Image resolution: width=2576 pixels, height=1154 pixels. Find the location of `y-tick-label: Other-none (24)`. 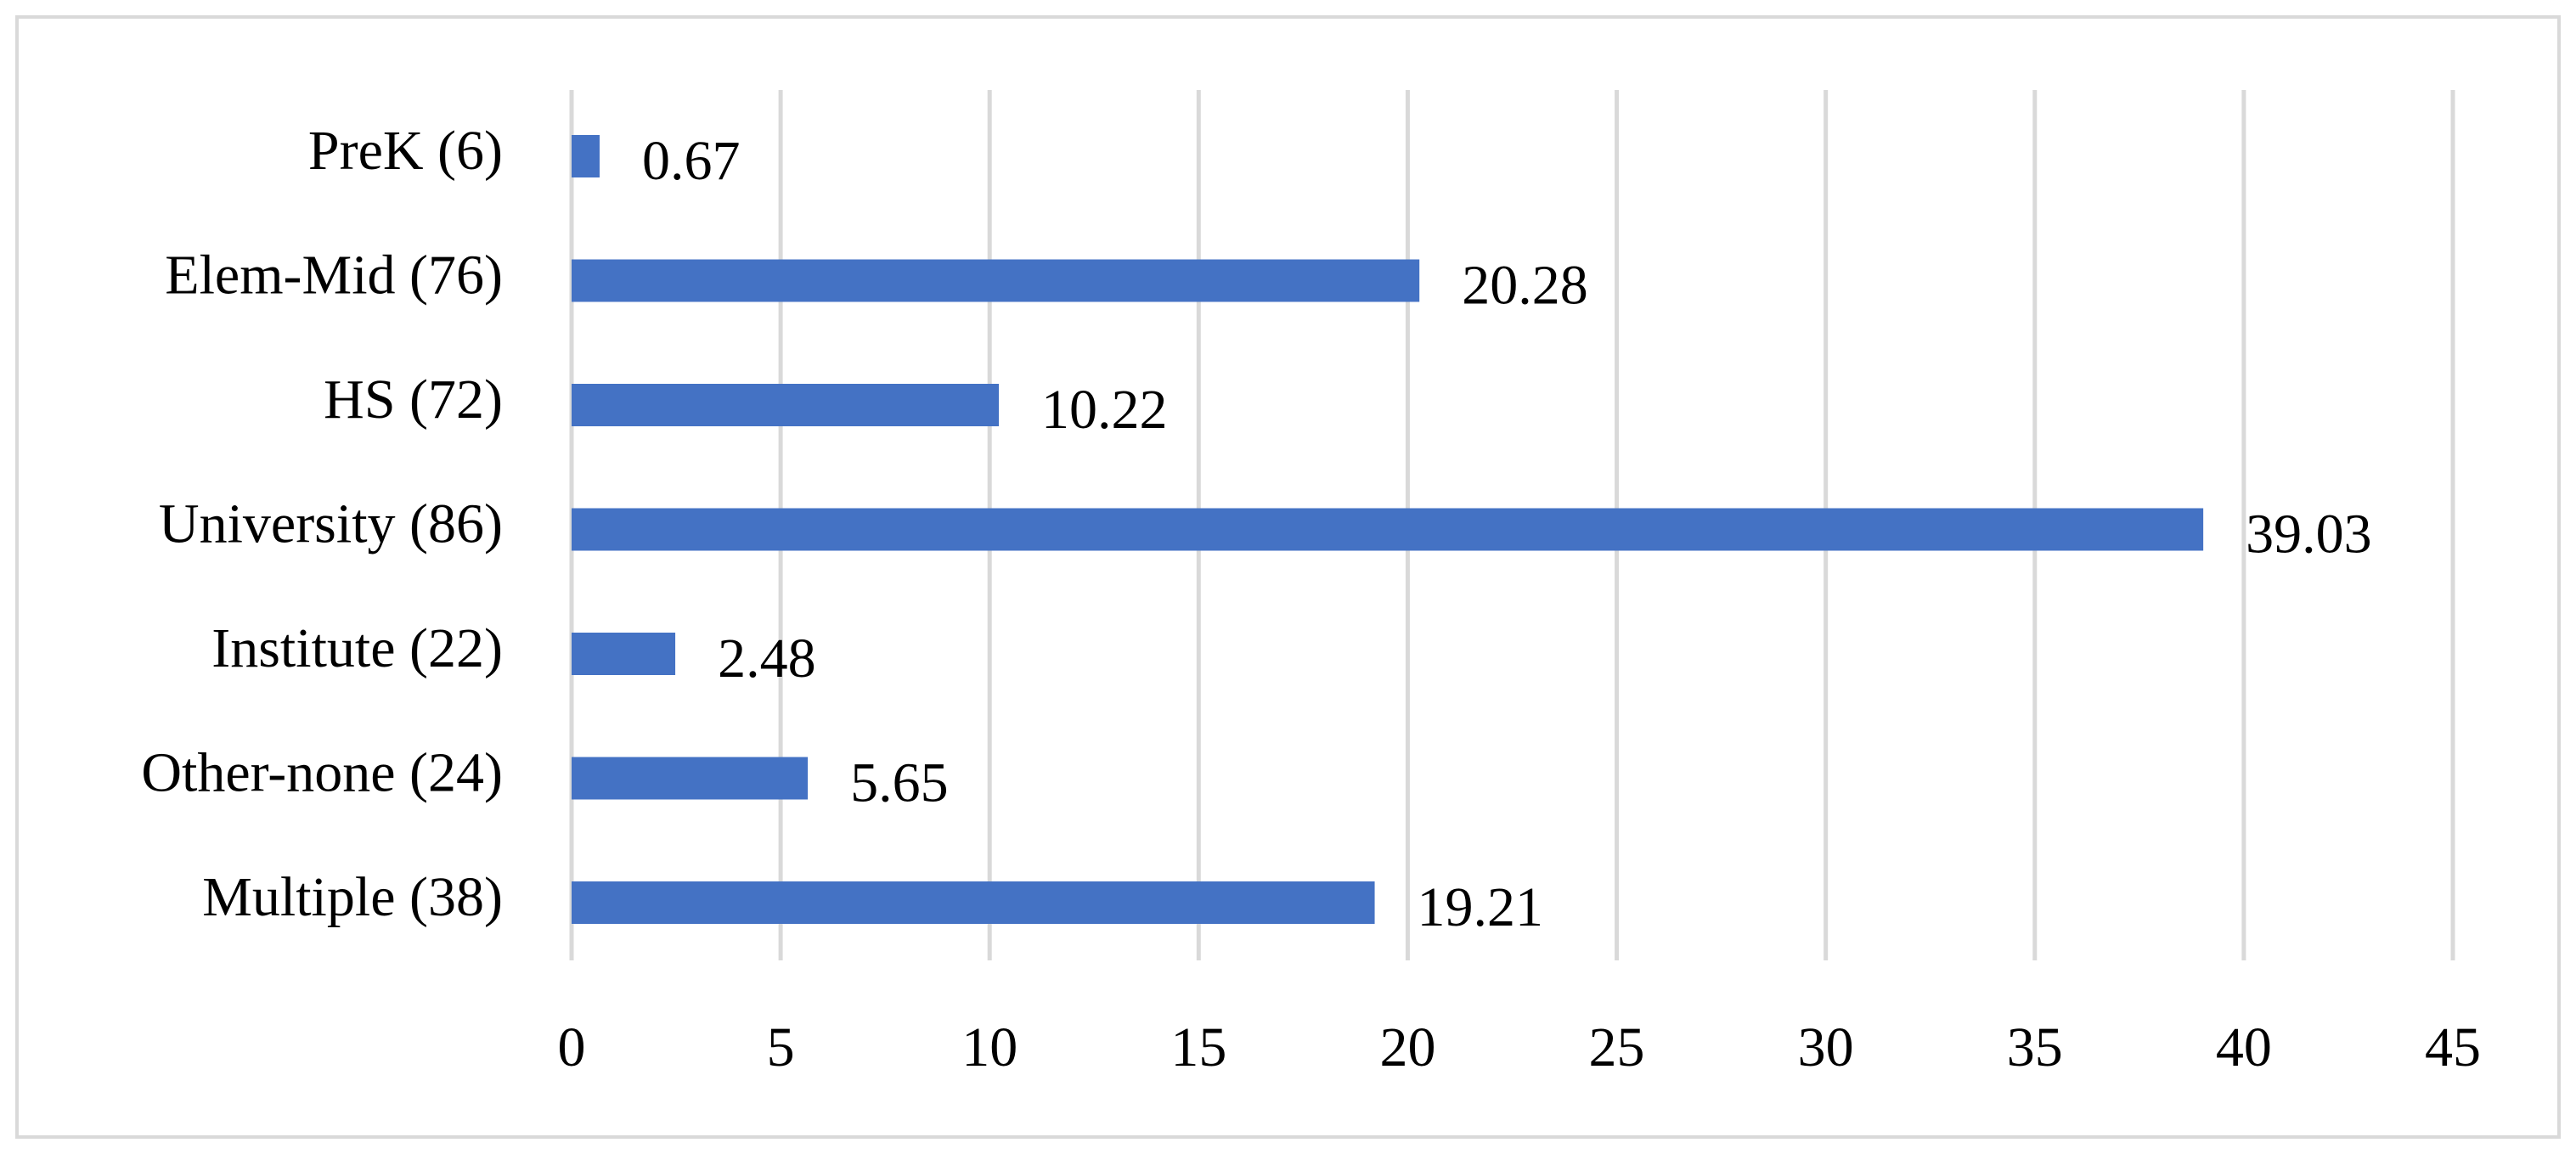

y-tick-label: Other-none (24) is located at coordinates (322, 773).